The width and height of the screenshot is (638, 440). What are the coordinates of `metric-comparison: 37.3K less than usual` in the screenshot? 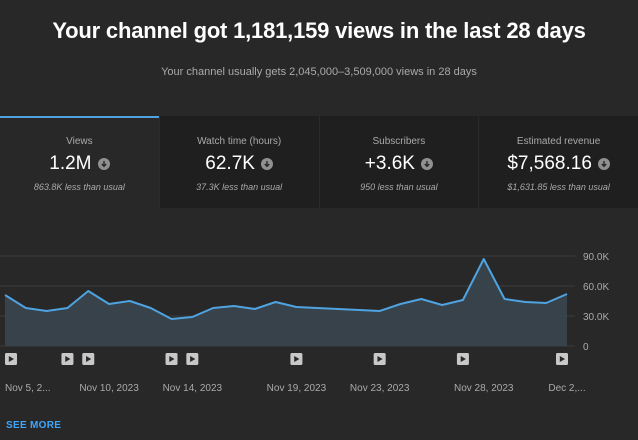 It's located at (239, 187).